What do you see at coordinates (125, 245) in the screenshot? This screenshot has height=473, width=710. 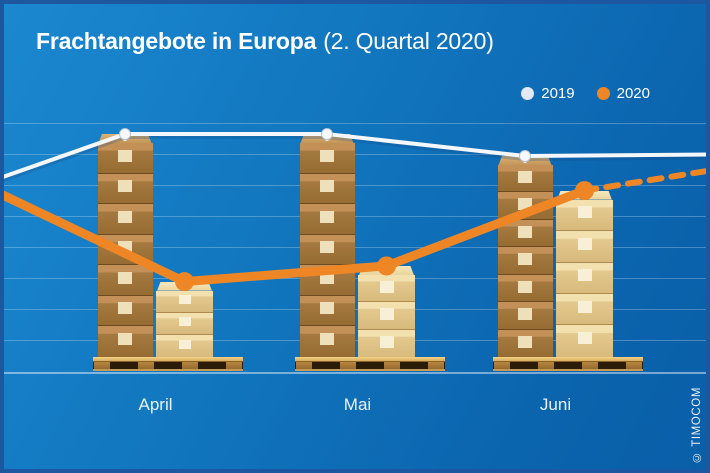 I see `box-stack-2019-April` at bounding box center [125, 245].